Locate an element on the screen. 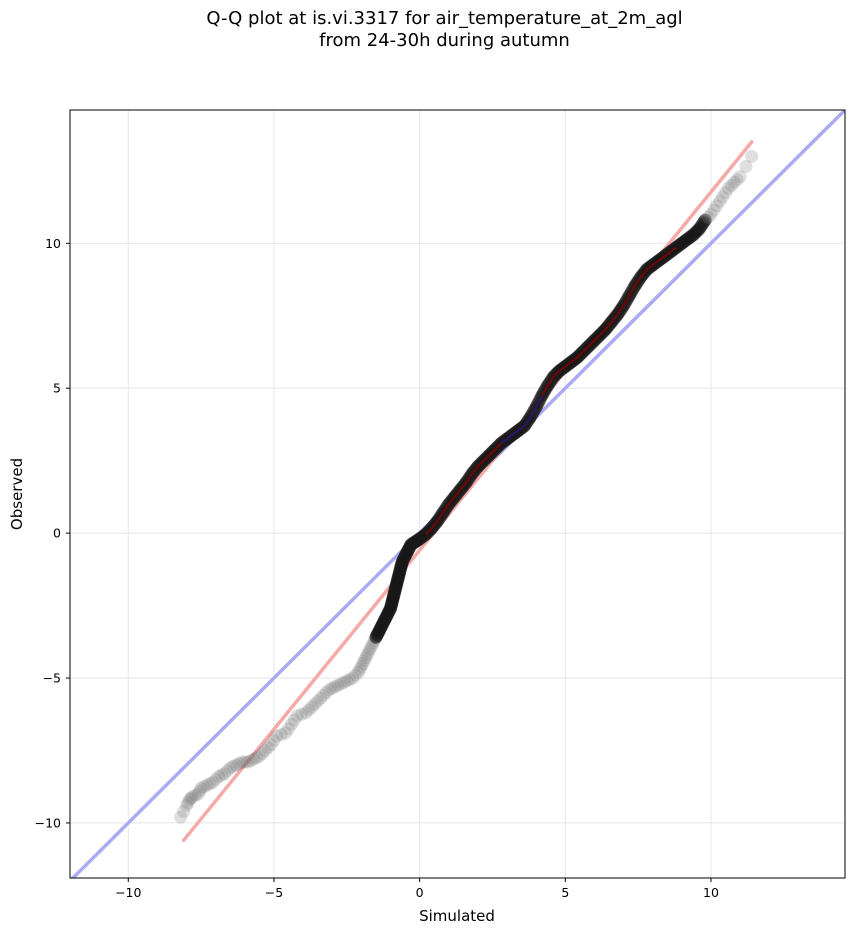 The image size is (854, 934). y-tick-label: 10 is located at coordinates (53, 243).